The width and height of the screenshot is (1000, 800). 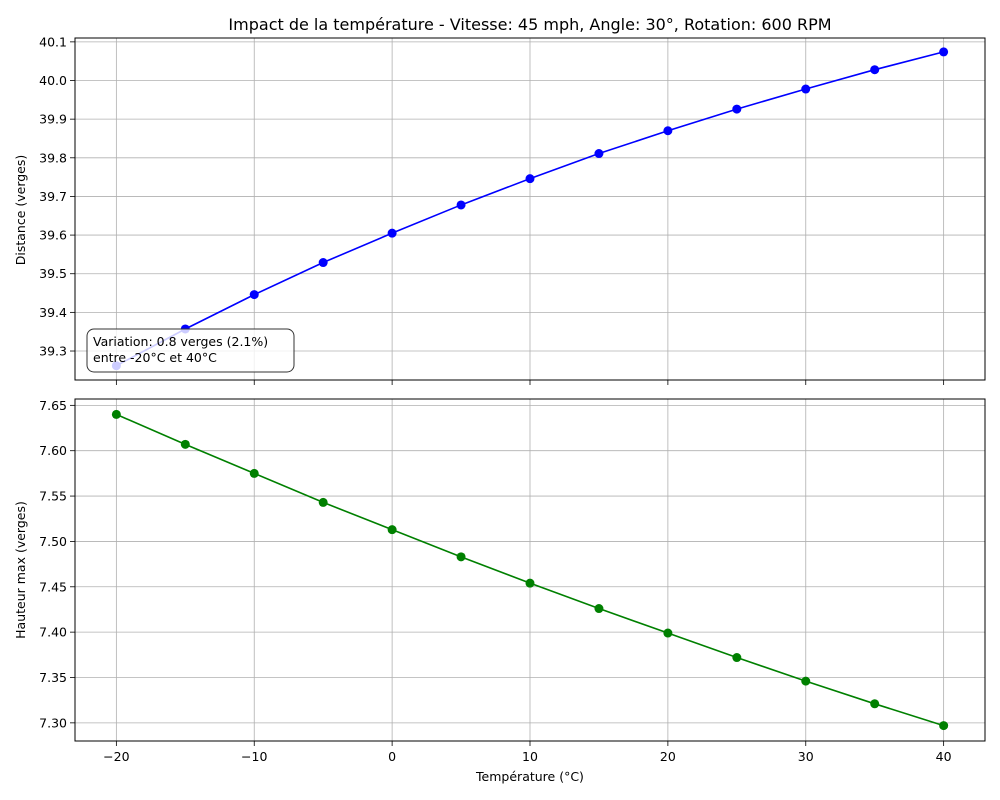 I want to click on top-y-tick-label: 39.7, so click(x=53, y=196).